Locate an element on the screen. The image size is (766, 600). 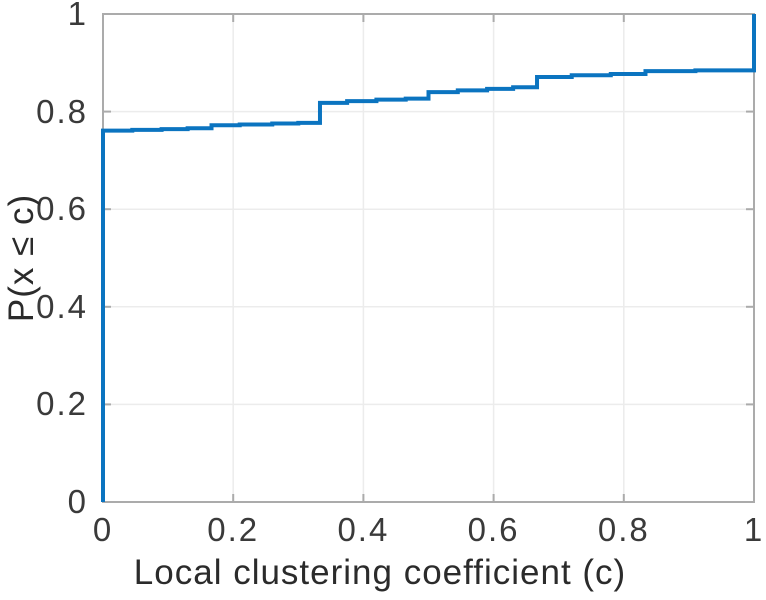
x-tick-label: 1 is located at coordinates (754, 529).